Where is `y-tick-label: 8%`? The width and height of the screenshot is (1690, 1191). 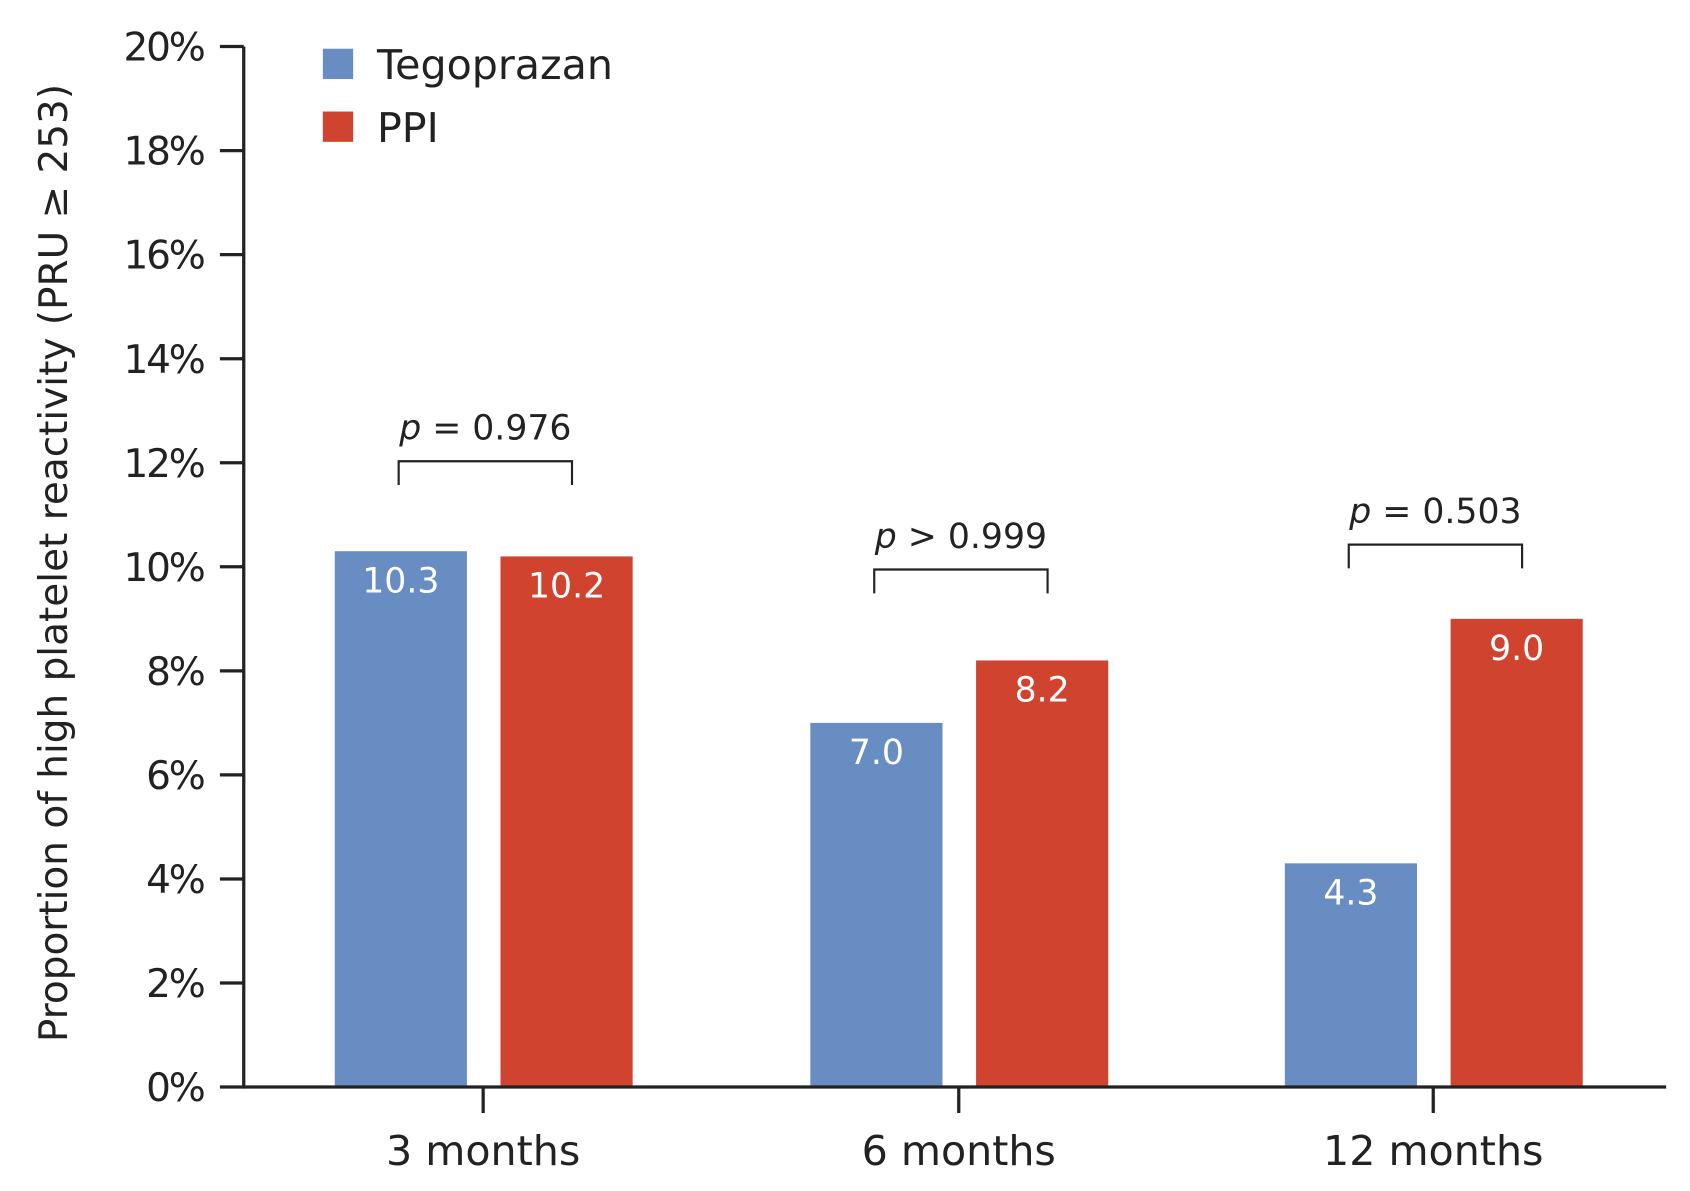 y-tick-label: 8% is located at coordinates (175, 672).